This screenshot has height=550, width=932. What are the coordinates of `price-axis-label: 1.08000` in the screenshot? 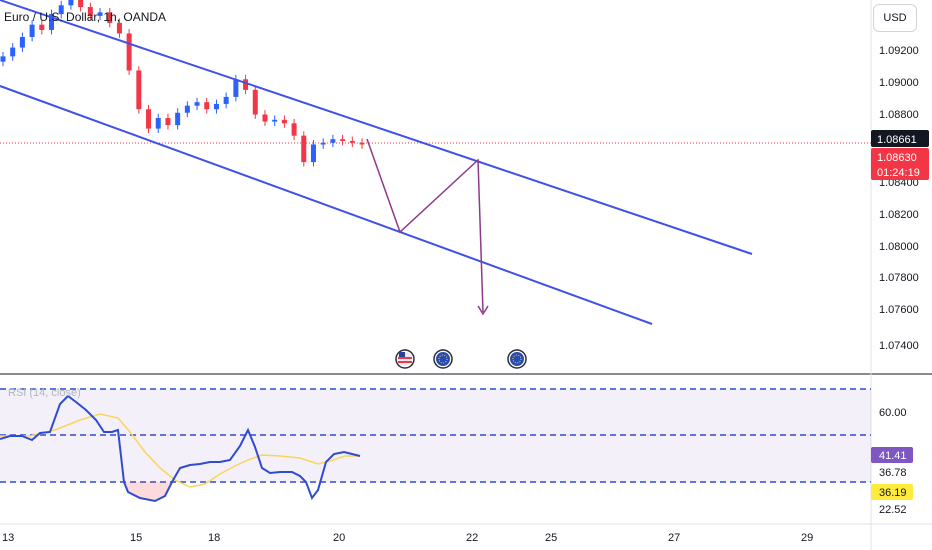 It's located at (899, 247).